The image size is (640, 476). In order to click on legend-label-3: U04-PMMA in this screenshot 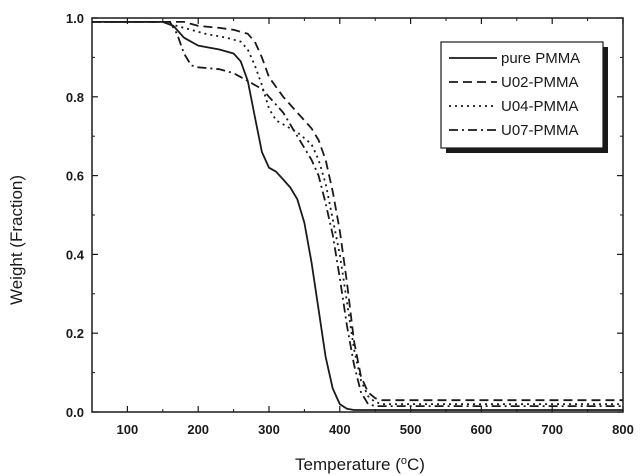, I will do `click(540, 106)`.